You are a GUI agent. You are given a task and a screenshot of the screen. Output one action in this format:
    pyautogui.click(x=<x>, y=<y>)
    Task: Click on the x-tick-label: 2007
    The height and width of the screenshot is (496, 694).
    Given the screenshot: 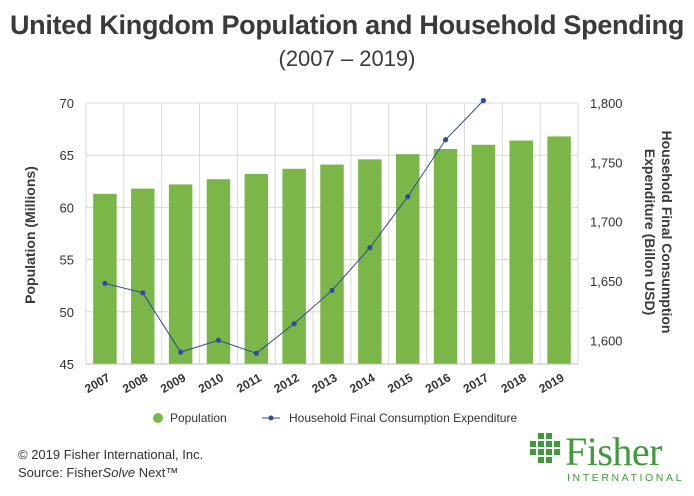 What is the action you would take?
    pyautogui.click(x=97, y=383)
    